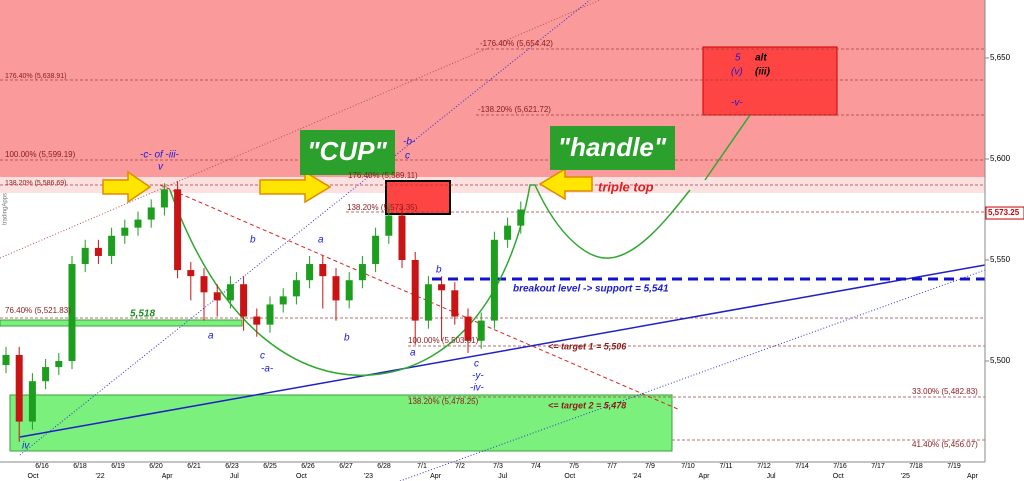 The image size is (1024, 481). I want to click on fib-label: 33.00% (5,482.83), so click(945, 391).